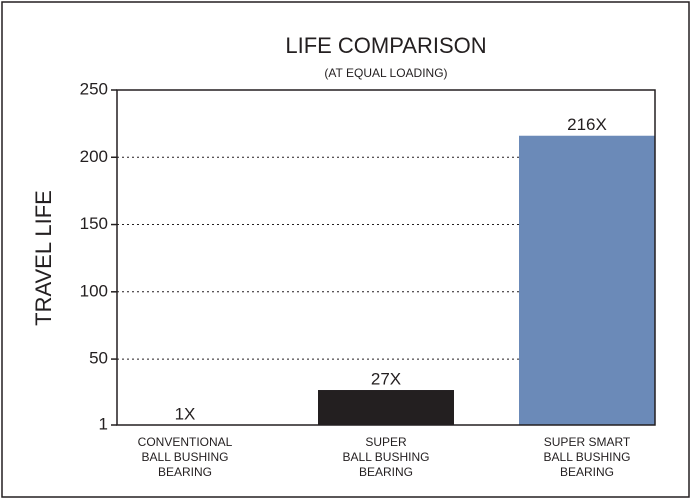  Describe the element at coordinates (385, 73) in the screenshot. I see `chart-subtitle: (AT EQUAL LOADING)` at that location.